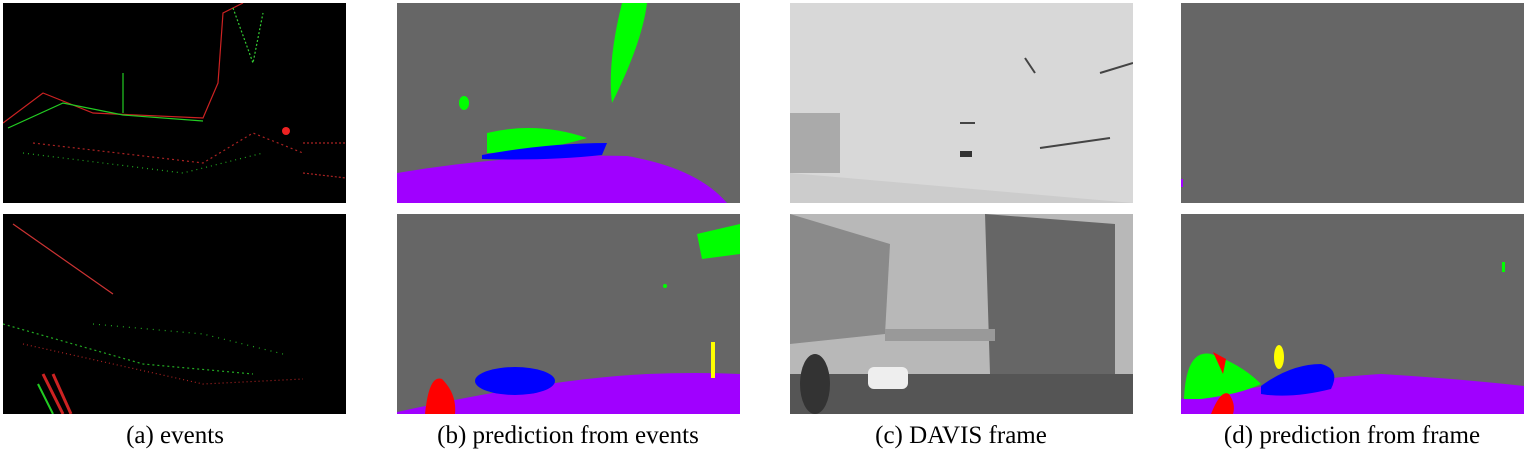 The height and width of the screenshot is (463, 1532). What do you see at coordinates (961, 435) in the screenshot?
I see `caption-c: (c) DAVIS frame` at bounding box center [961, 435].